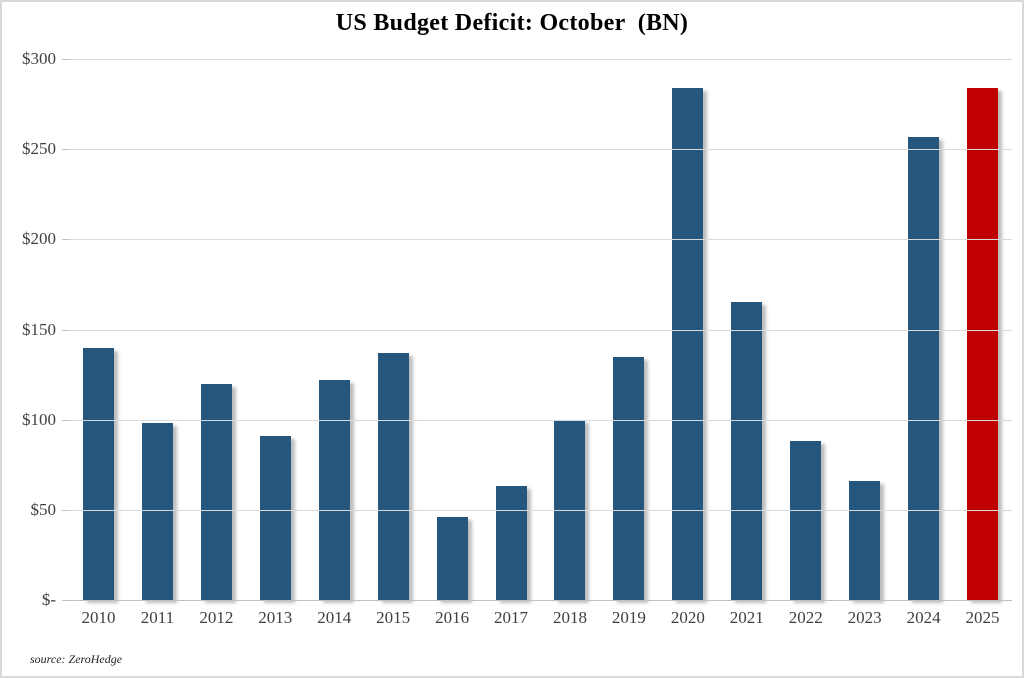  What do you see at coordinates (334, 617) in the screenshot?
I see `x-label-2014: 2014` at bounding box center [334, 617].